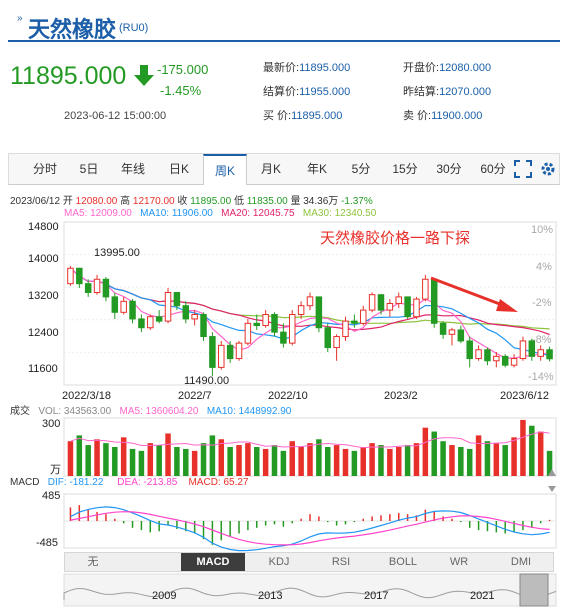  I want to click on header: » 天然橡胶 (RU0), so click(281, 21).